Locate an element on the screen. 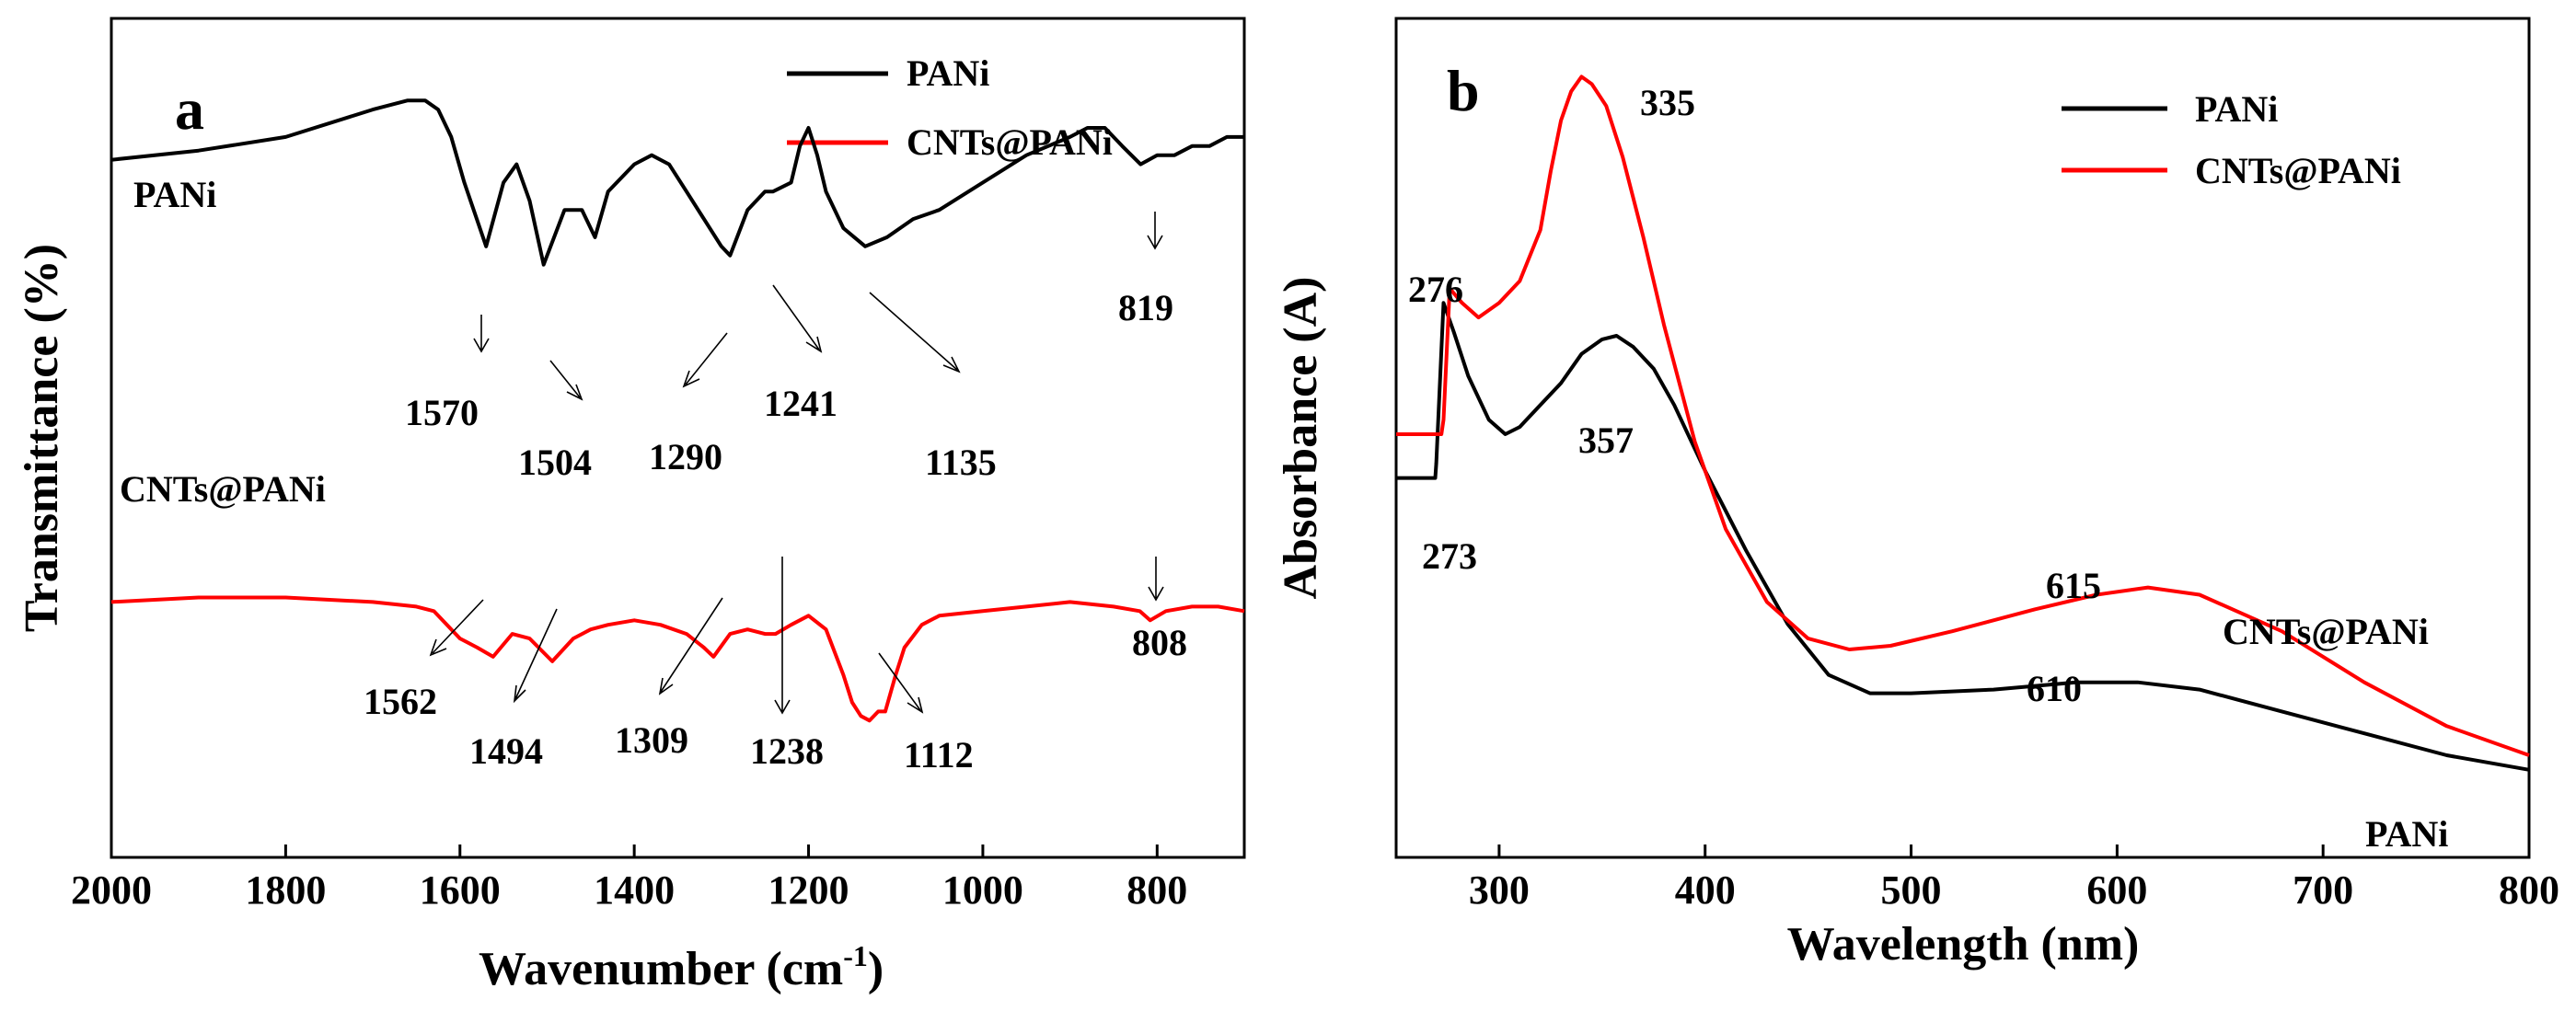 The height and width of the screenshot is (1011, 2576). annotation-1570: 1570 is located at coordinates (442, 412).